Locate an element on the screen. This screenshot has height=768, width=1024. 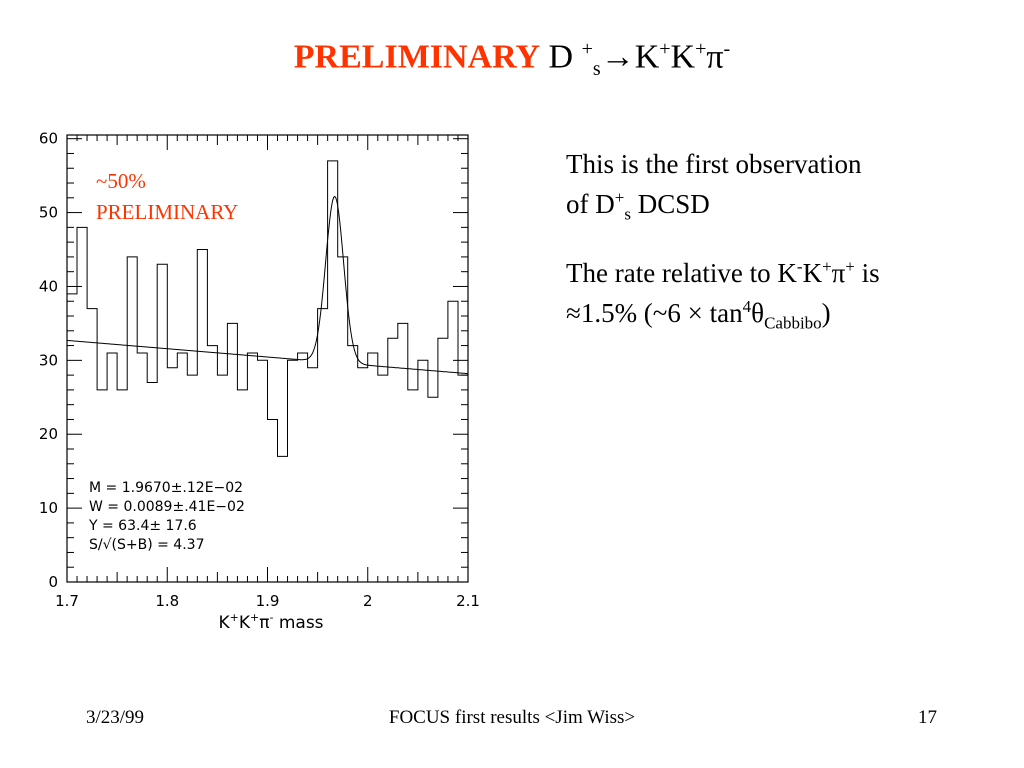
x-tick-label: 1.9 is located at coordinates (268, 601).